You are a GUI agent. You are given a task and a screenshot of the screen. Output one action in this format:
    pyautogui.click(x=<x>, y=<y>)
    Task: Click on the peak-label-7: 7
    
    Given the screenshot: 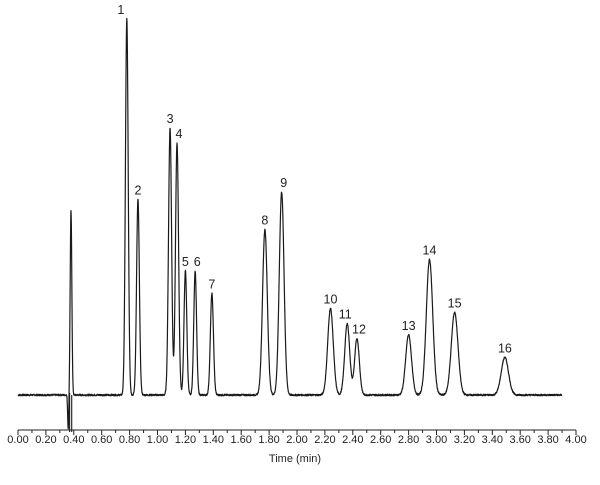 What is the action you would take?
    pyautogui.click(x=211, y=285)
    